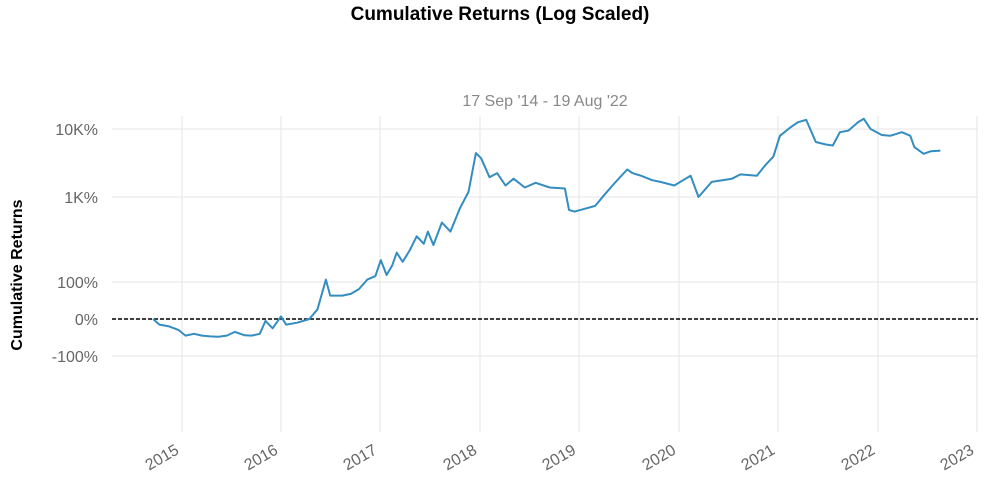 The height and width of the screenshot is (500, 1000). Describe the element at coordinates (360, 458) in the screenshot. I see `x-tick-label: 2017` at that location.